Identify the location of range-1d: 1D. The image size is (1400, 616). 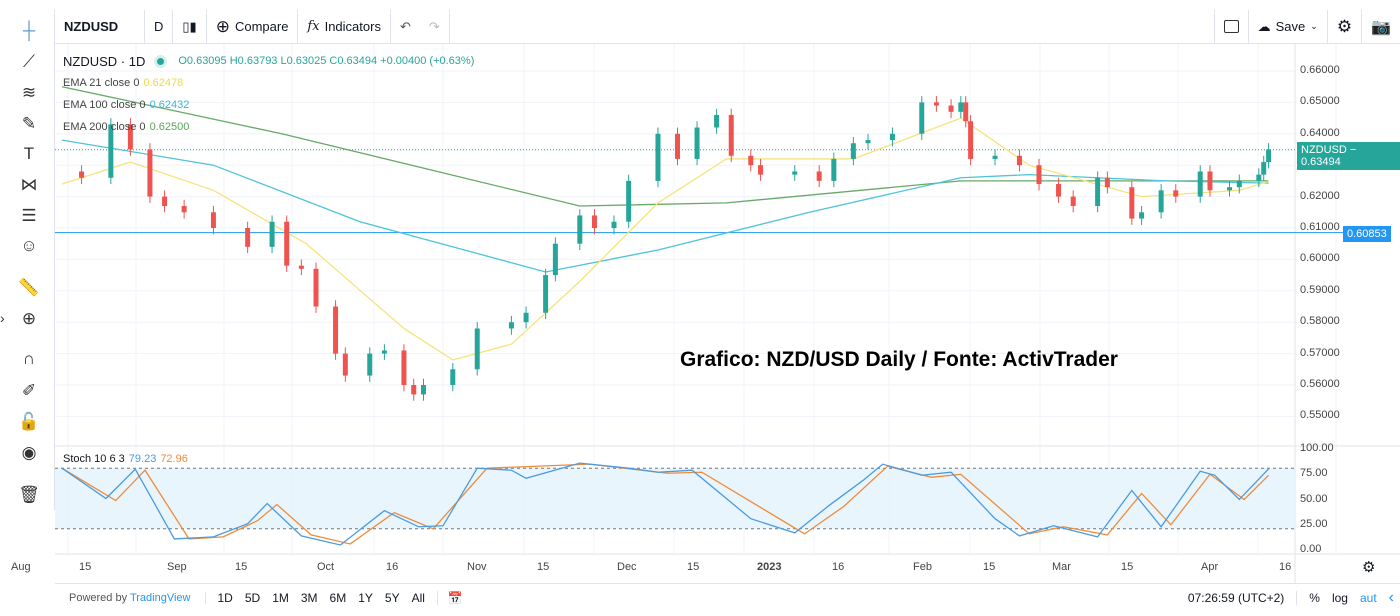
(225, 597).